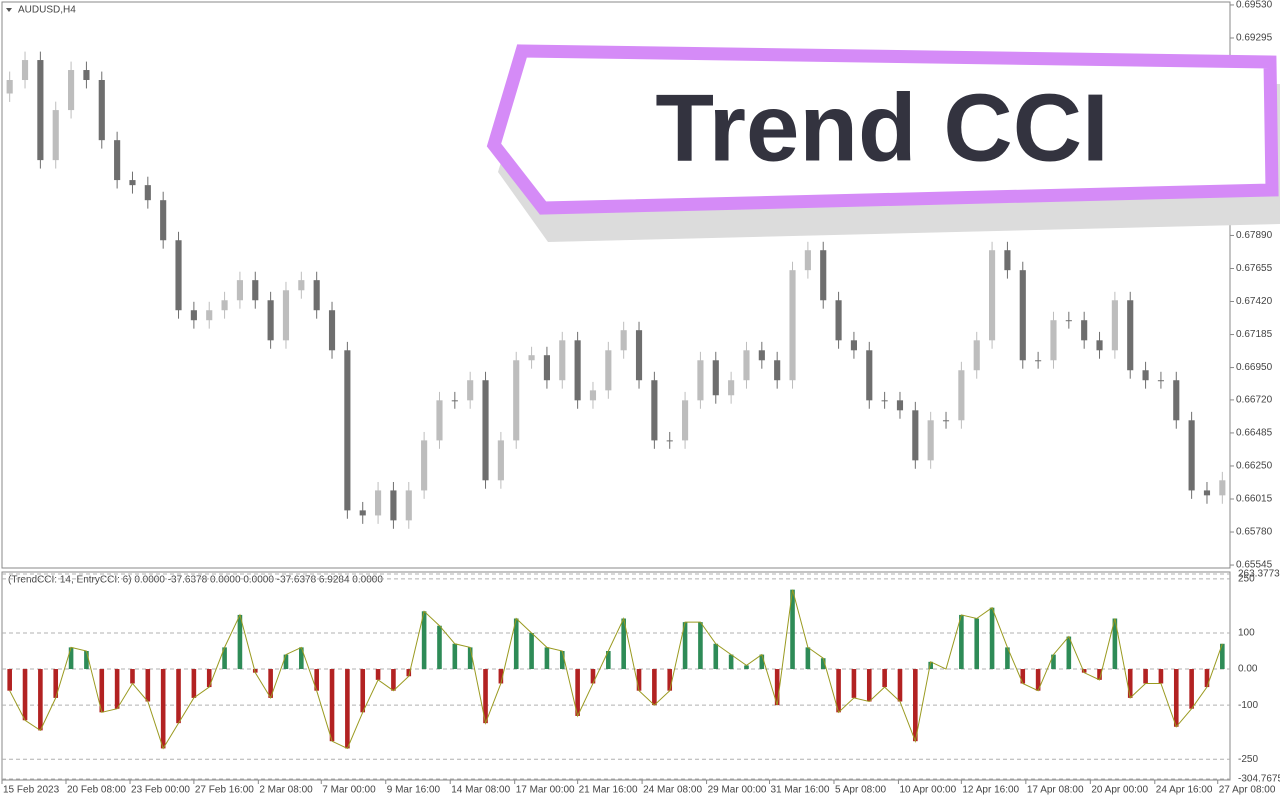 The image size is (1280, 800). Describe the element at coordinates (414, 790) in the screenshot. I see `x-tick-label: 9 Mar 16:00` at that location.